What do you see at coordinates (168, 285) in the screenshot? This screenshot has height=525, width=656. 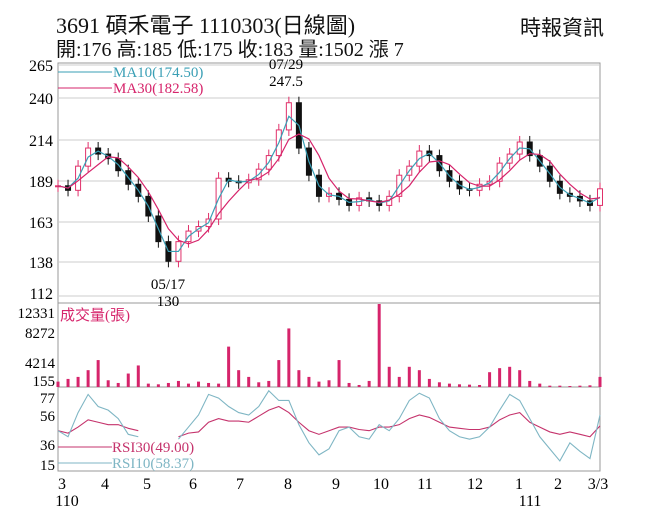 I see `low-date-label: 05/17` at bounding box center [168, 285].